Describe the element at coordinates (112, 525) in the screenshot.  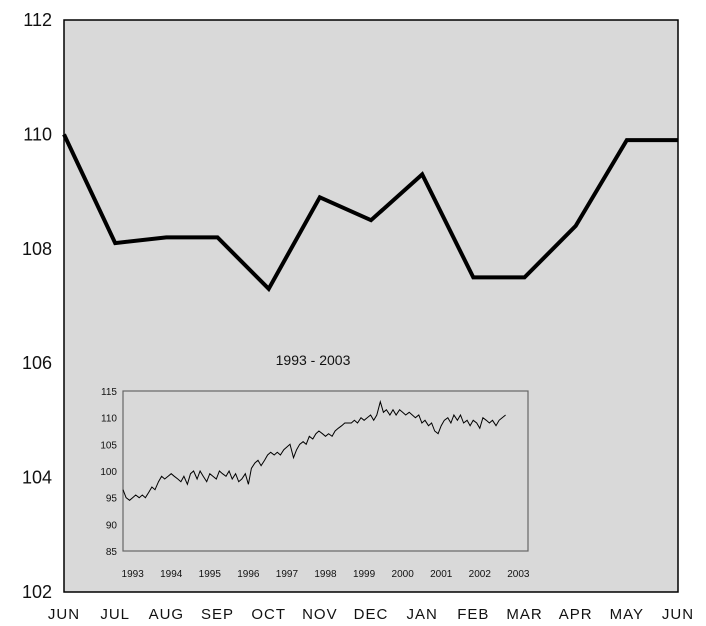
I see `inset-y-tick-label: 90` at that location.